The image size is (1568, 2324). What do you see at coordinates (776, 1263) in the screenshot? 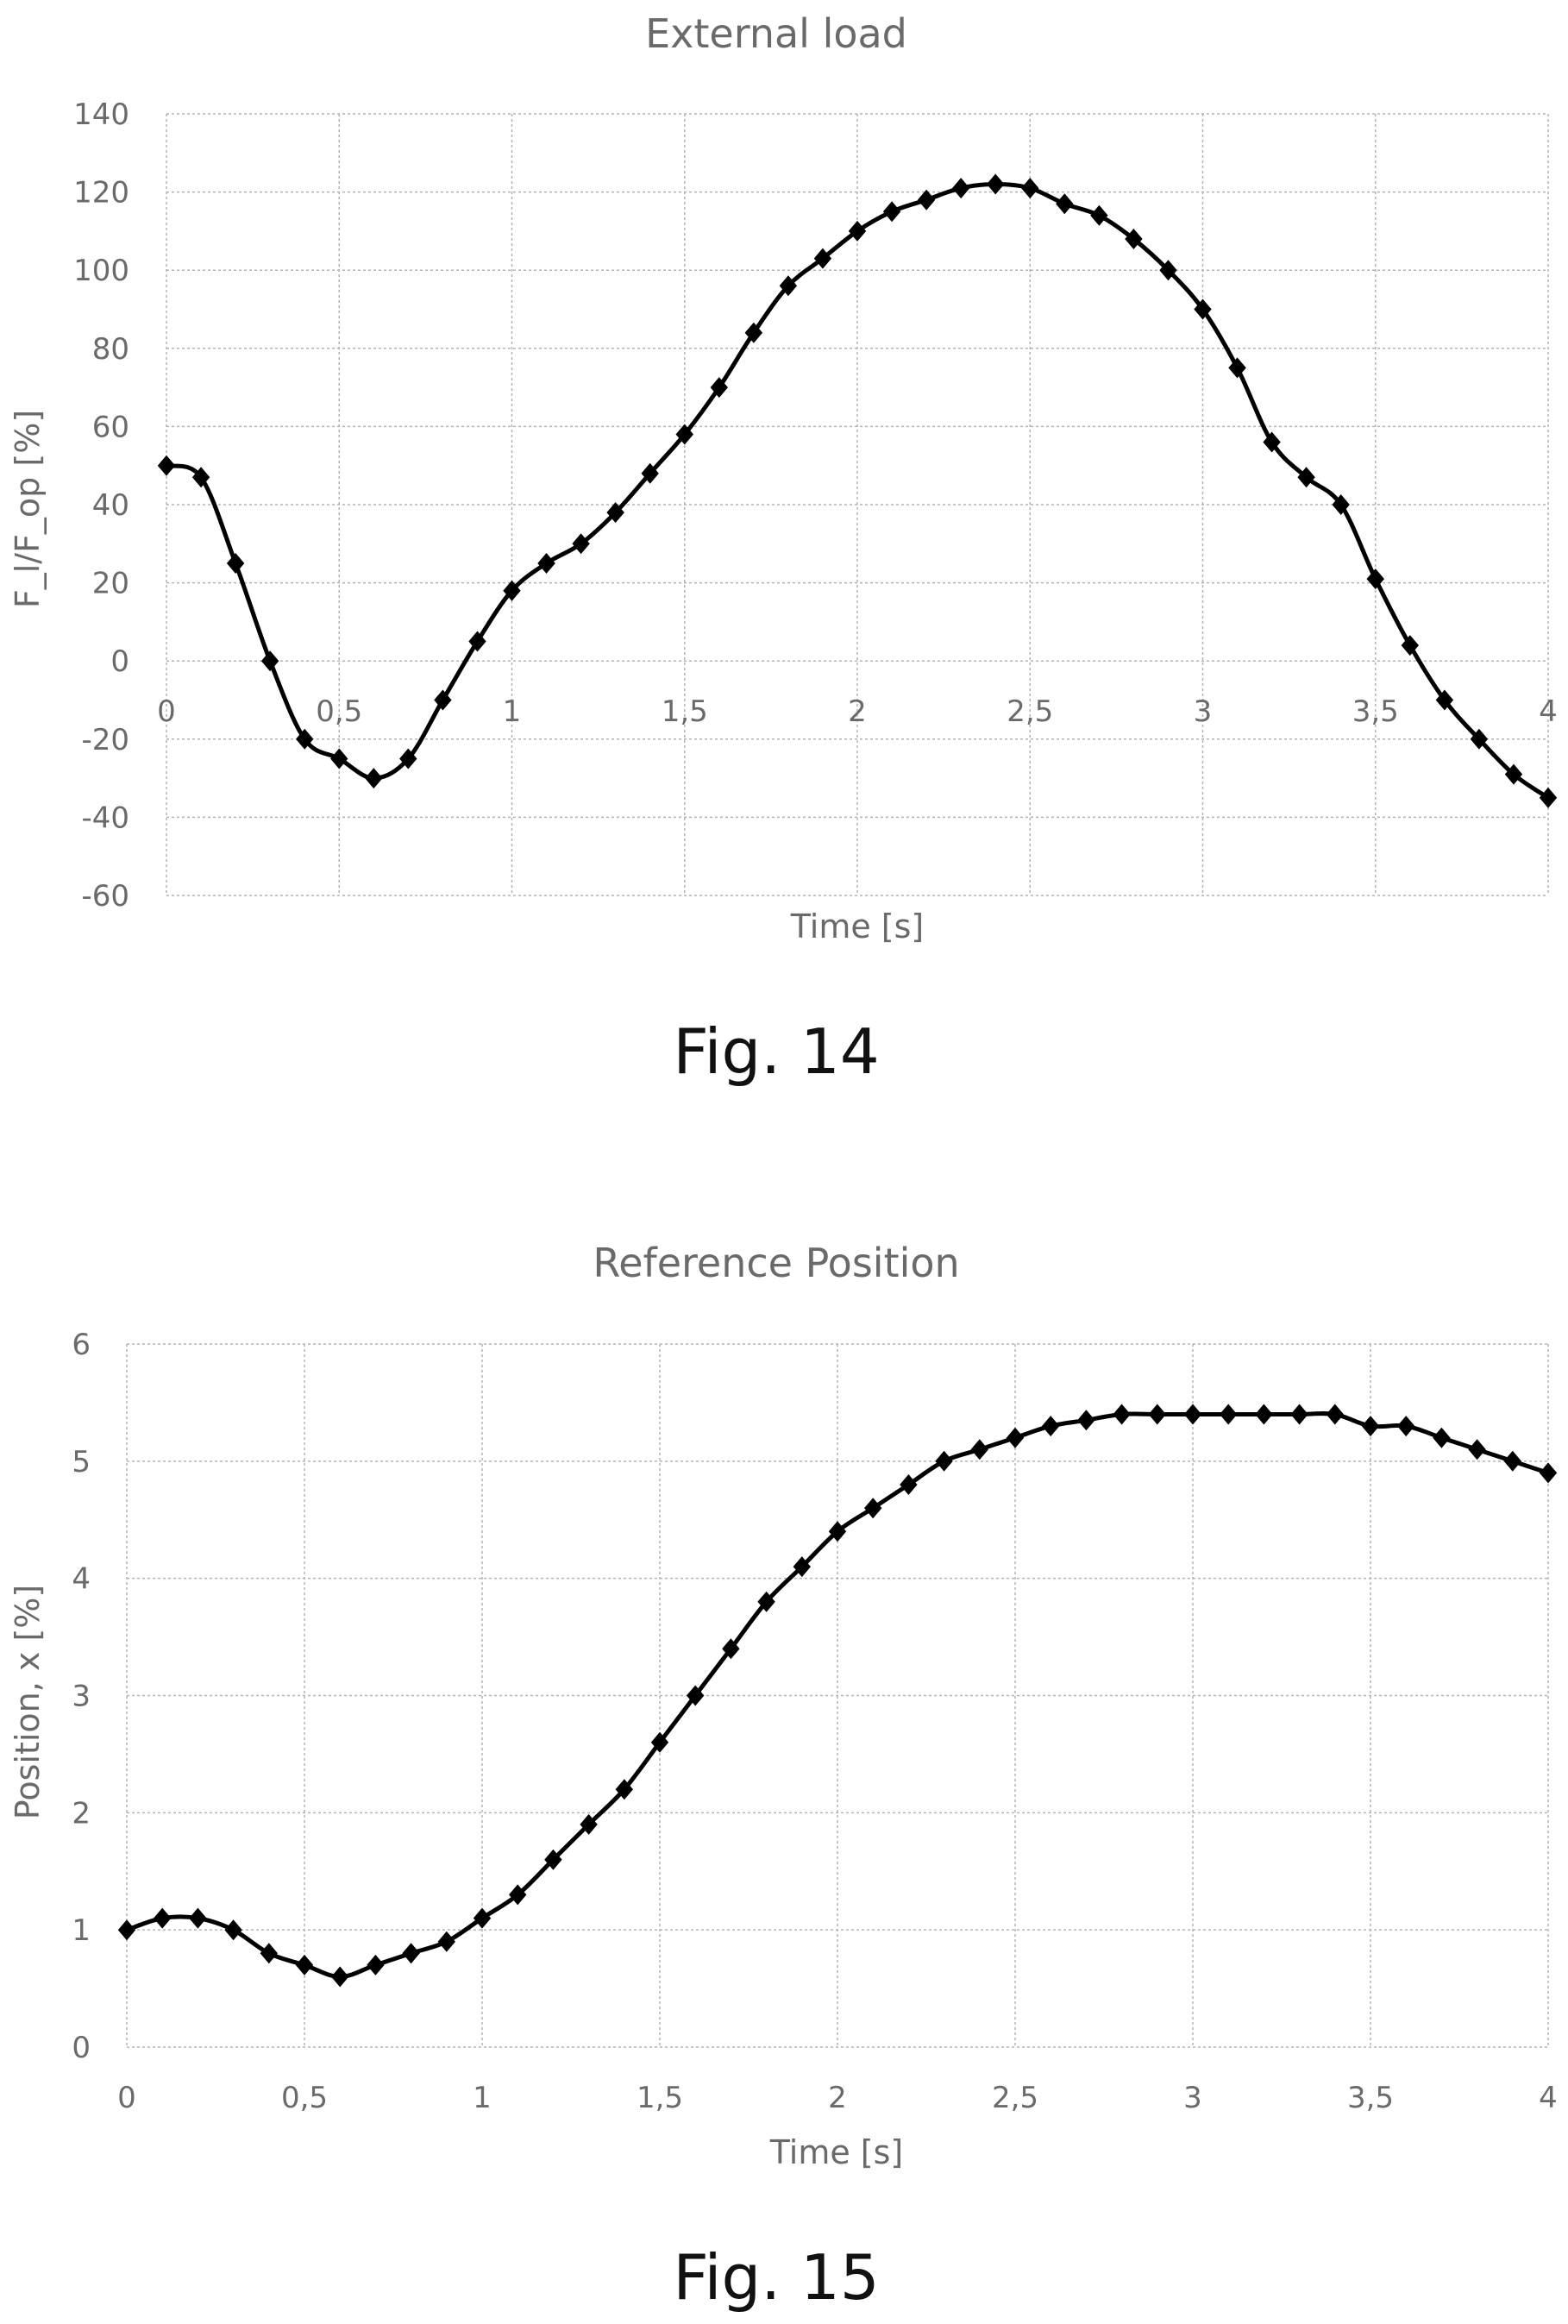
I see `chart-title: Reference Position` at bounding box center [776, 1263].